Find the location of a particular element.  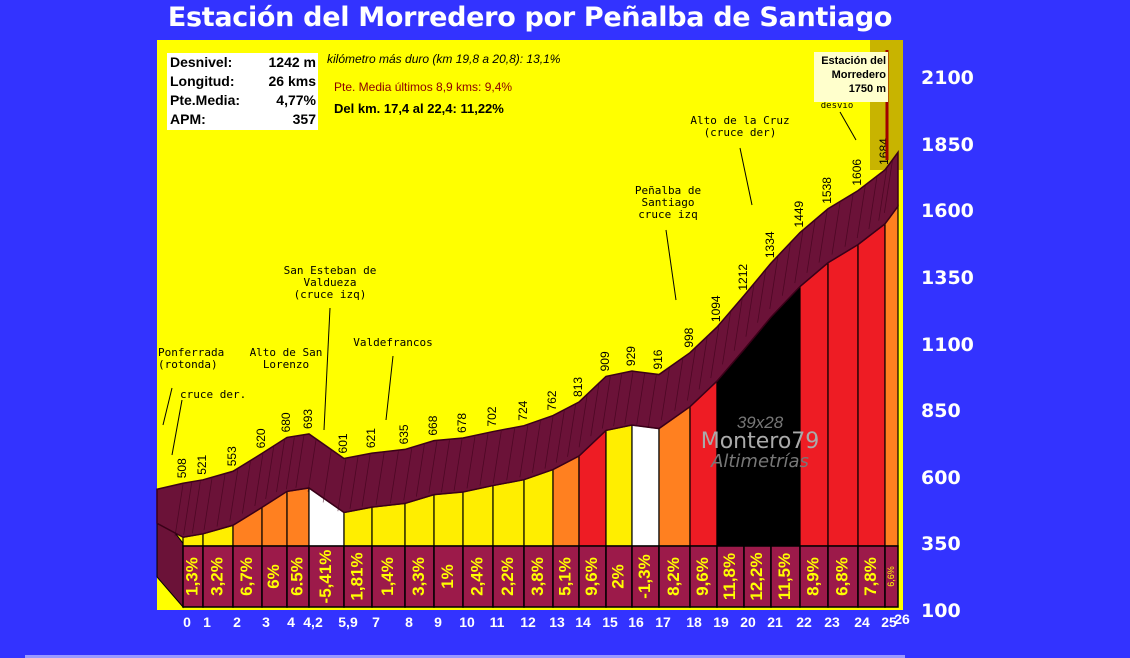

grade-label: 1,81% is located at coordinates (356, 576).